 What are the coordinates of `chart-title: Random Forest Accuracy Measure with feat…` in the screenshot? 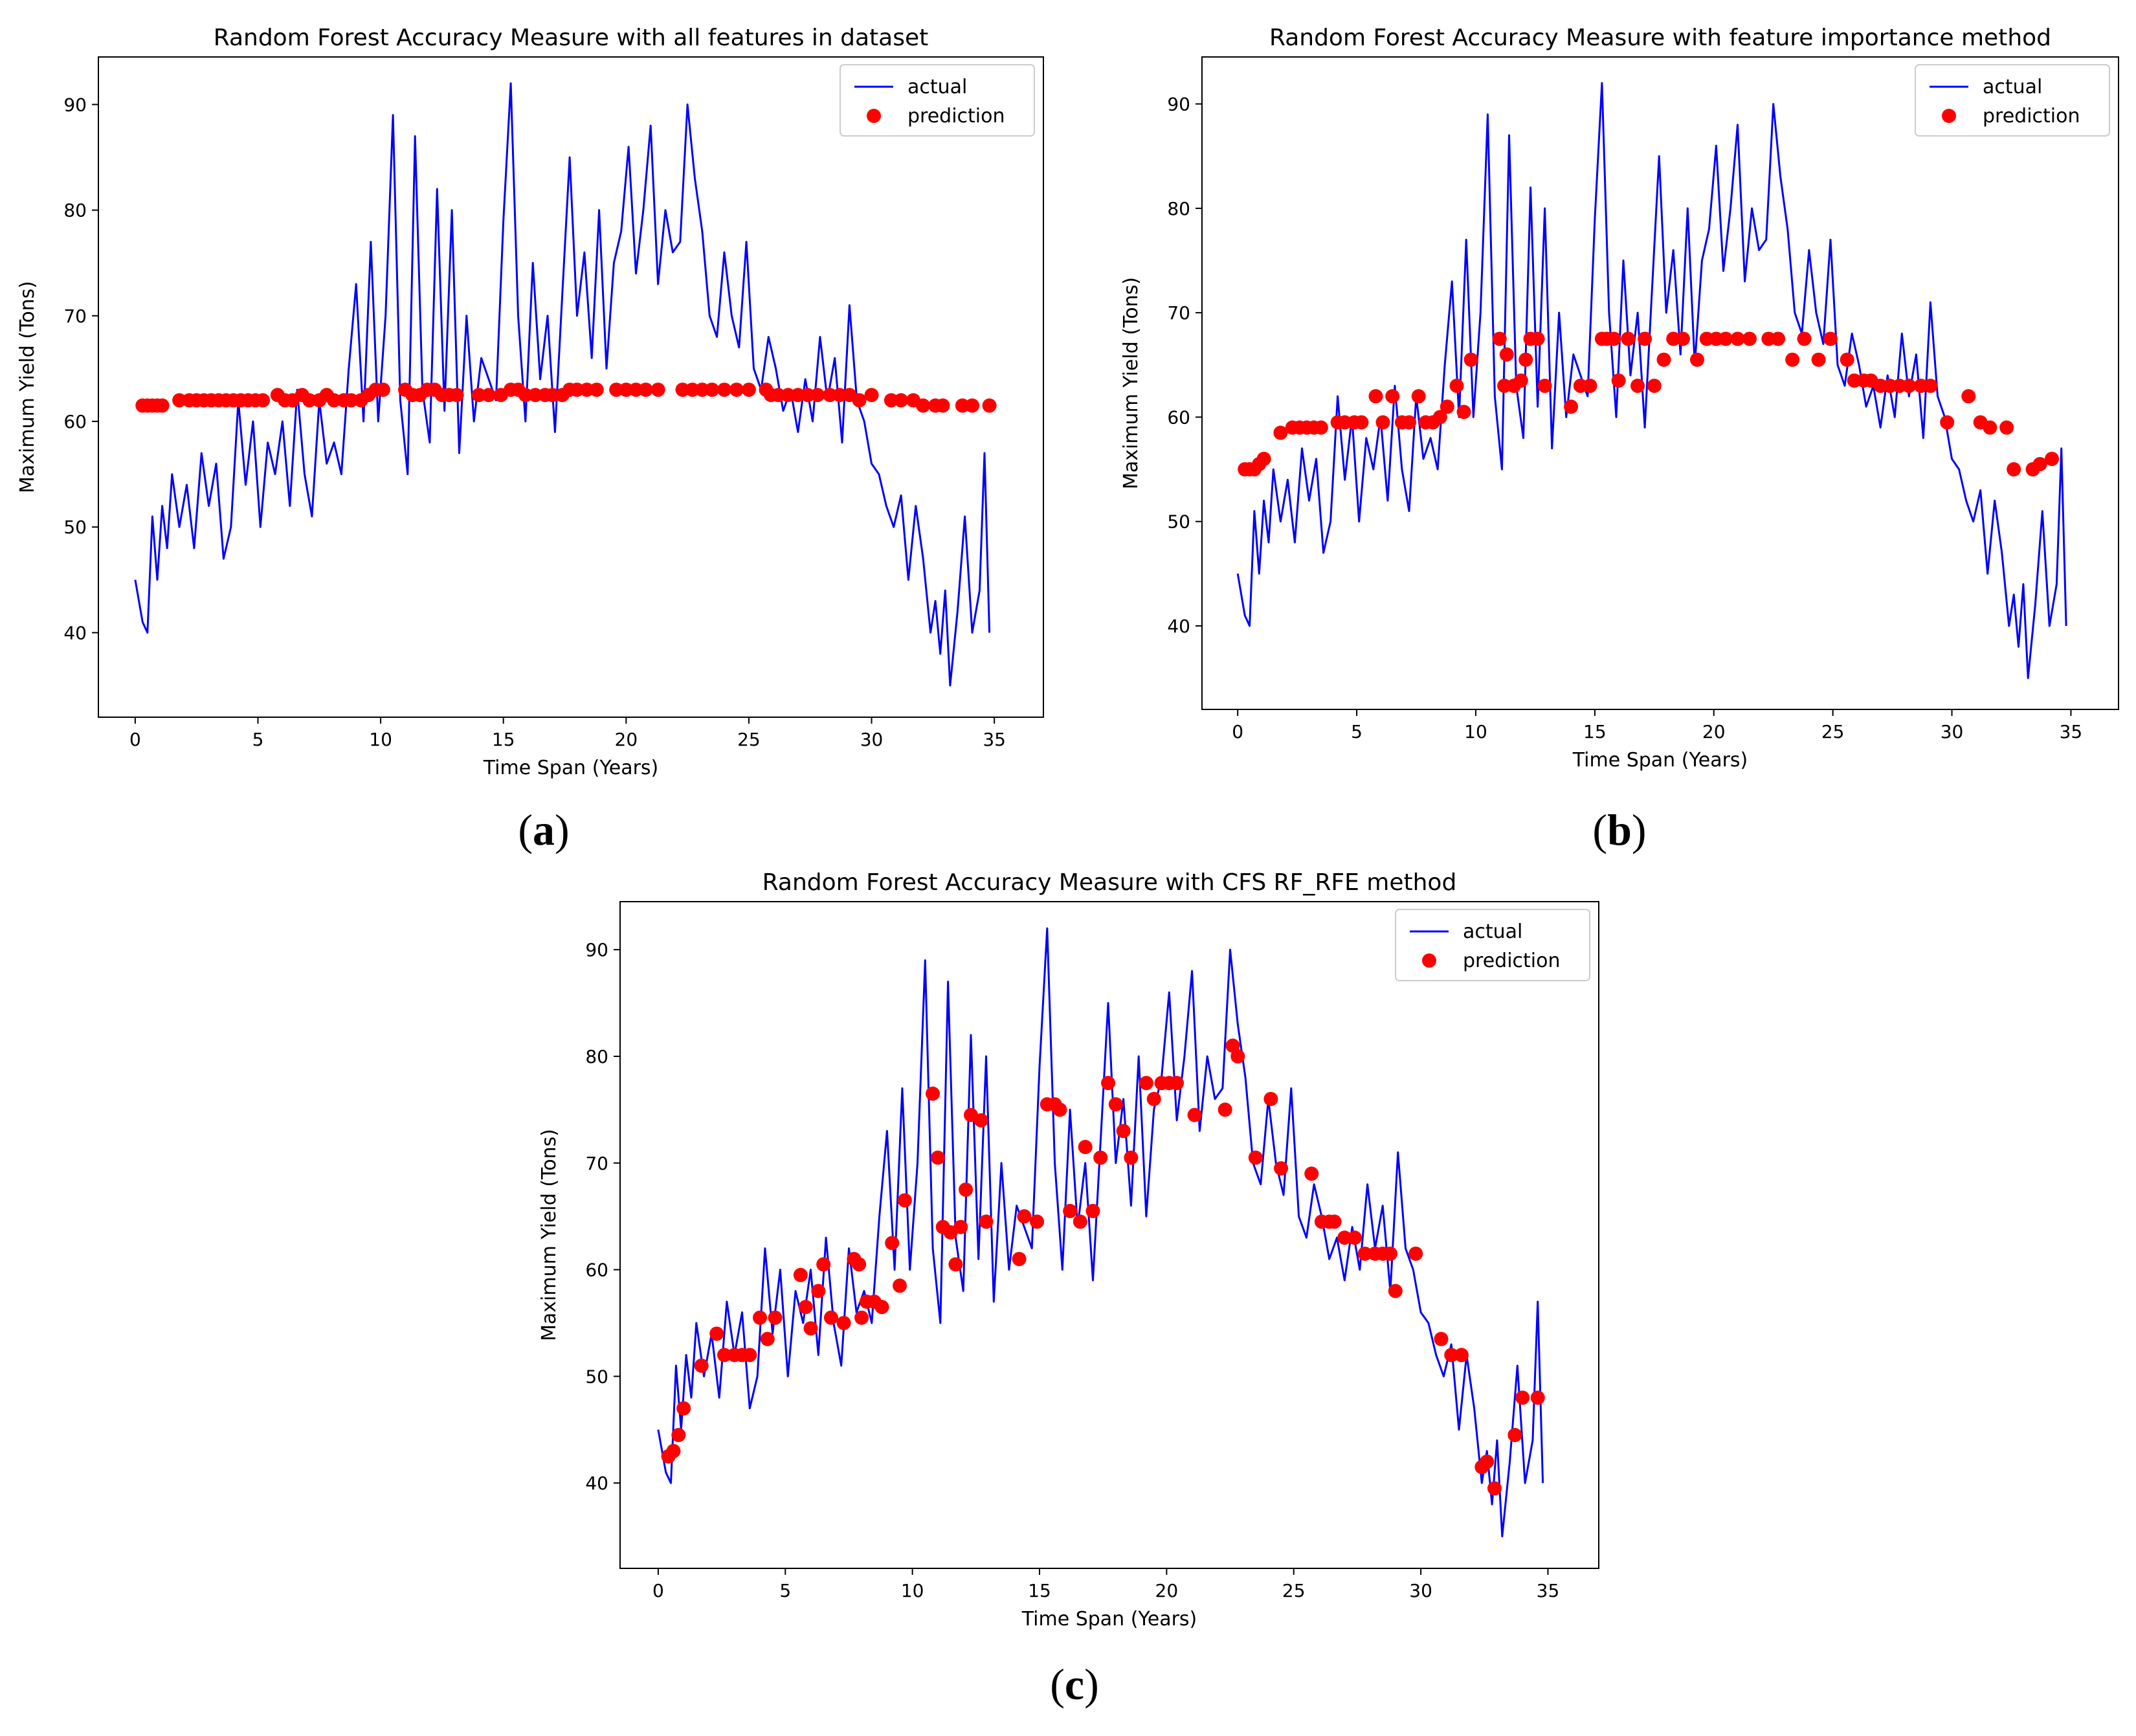 It's located at (1660, 38).